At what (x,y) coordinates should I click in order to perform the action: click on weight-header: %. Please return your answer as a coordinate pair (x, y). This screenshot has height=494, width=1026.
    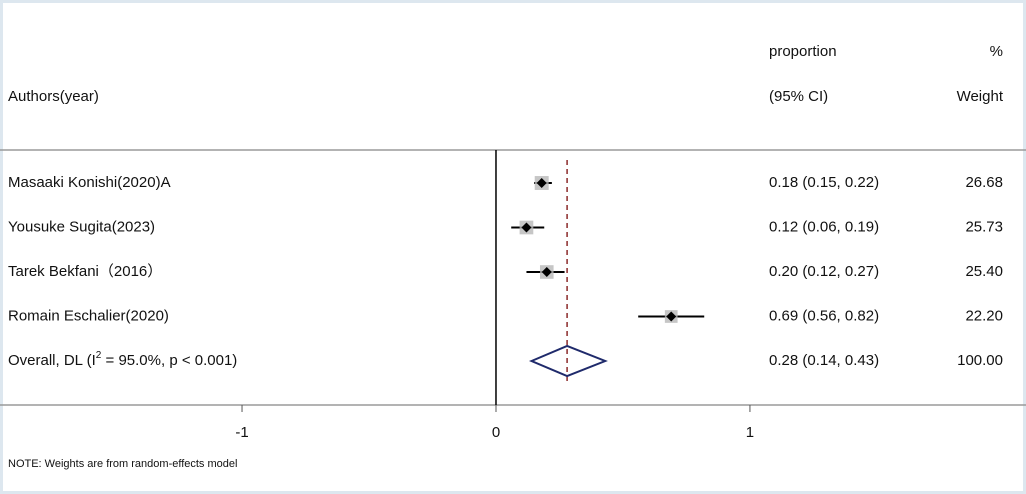
    Looking at the image, I should click on (996, 51).